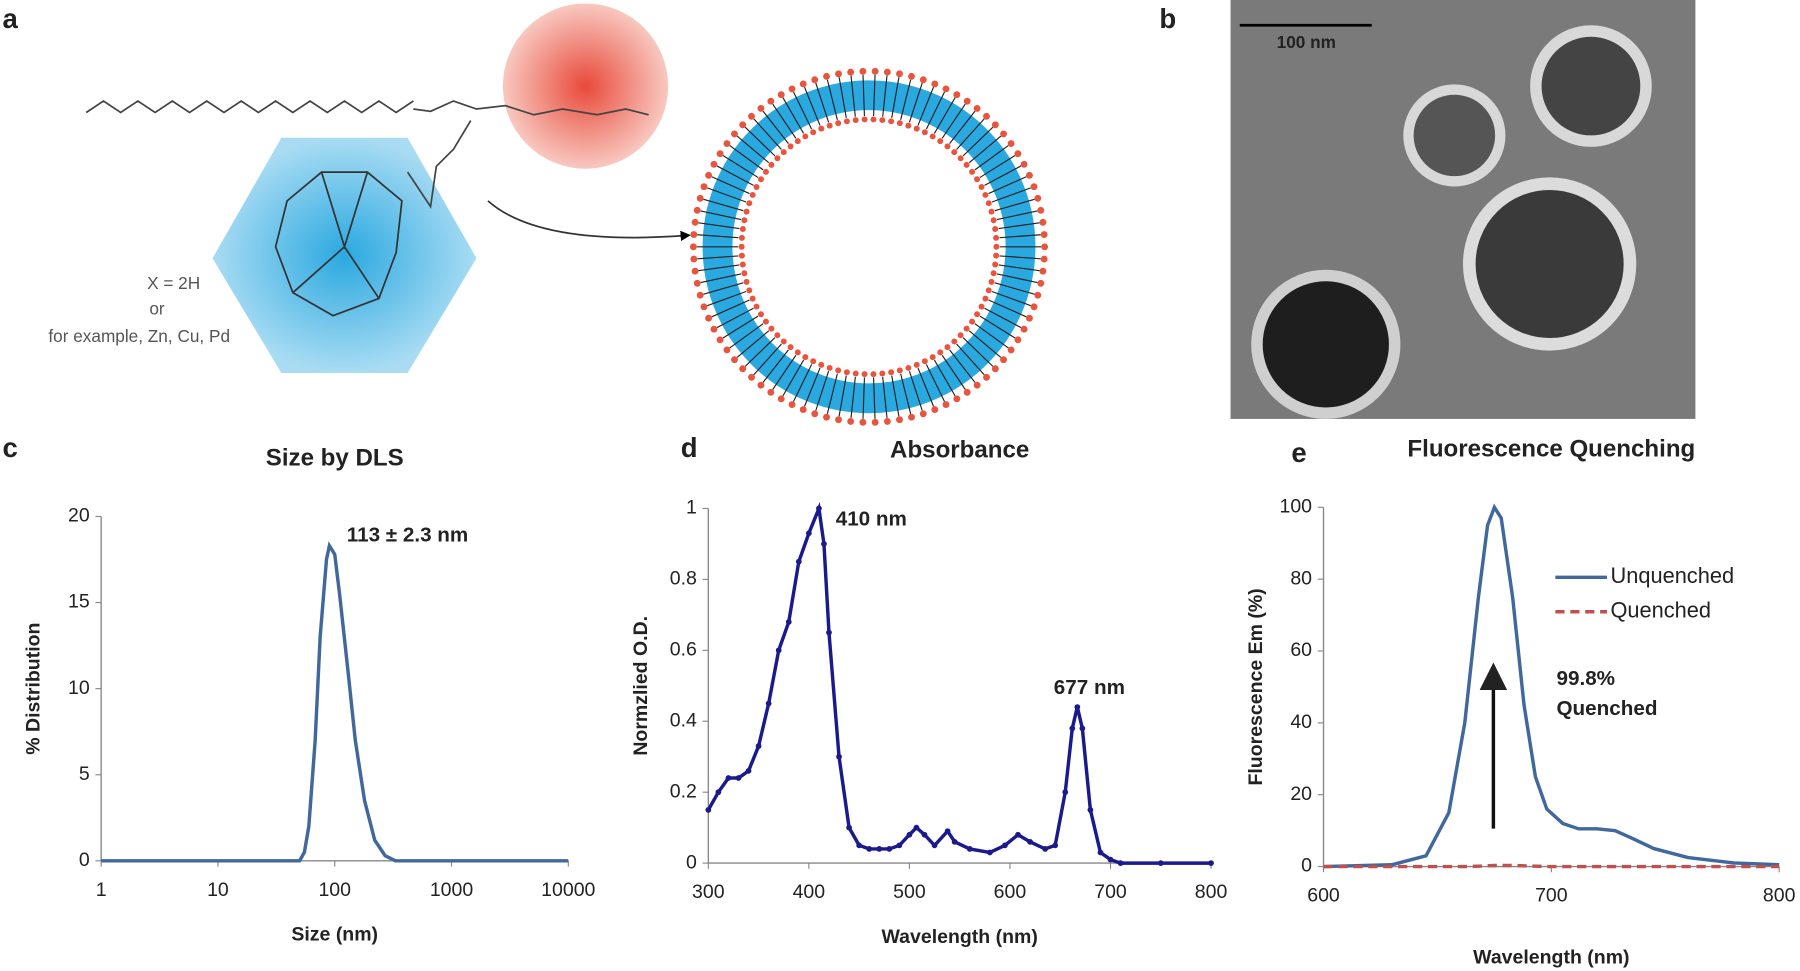 The width and height of the screenshot is (1800, 971). I want to click on scale-bar-label: 100 nm, so click(1306, 42).